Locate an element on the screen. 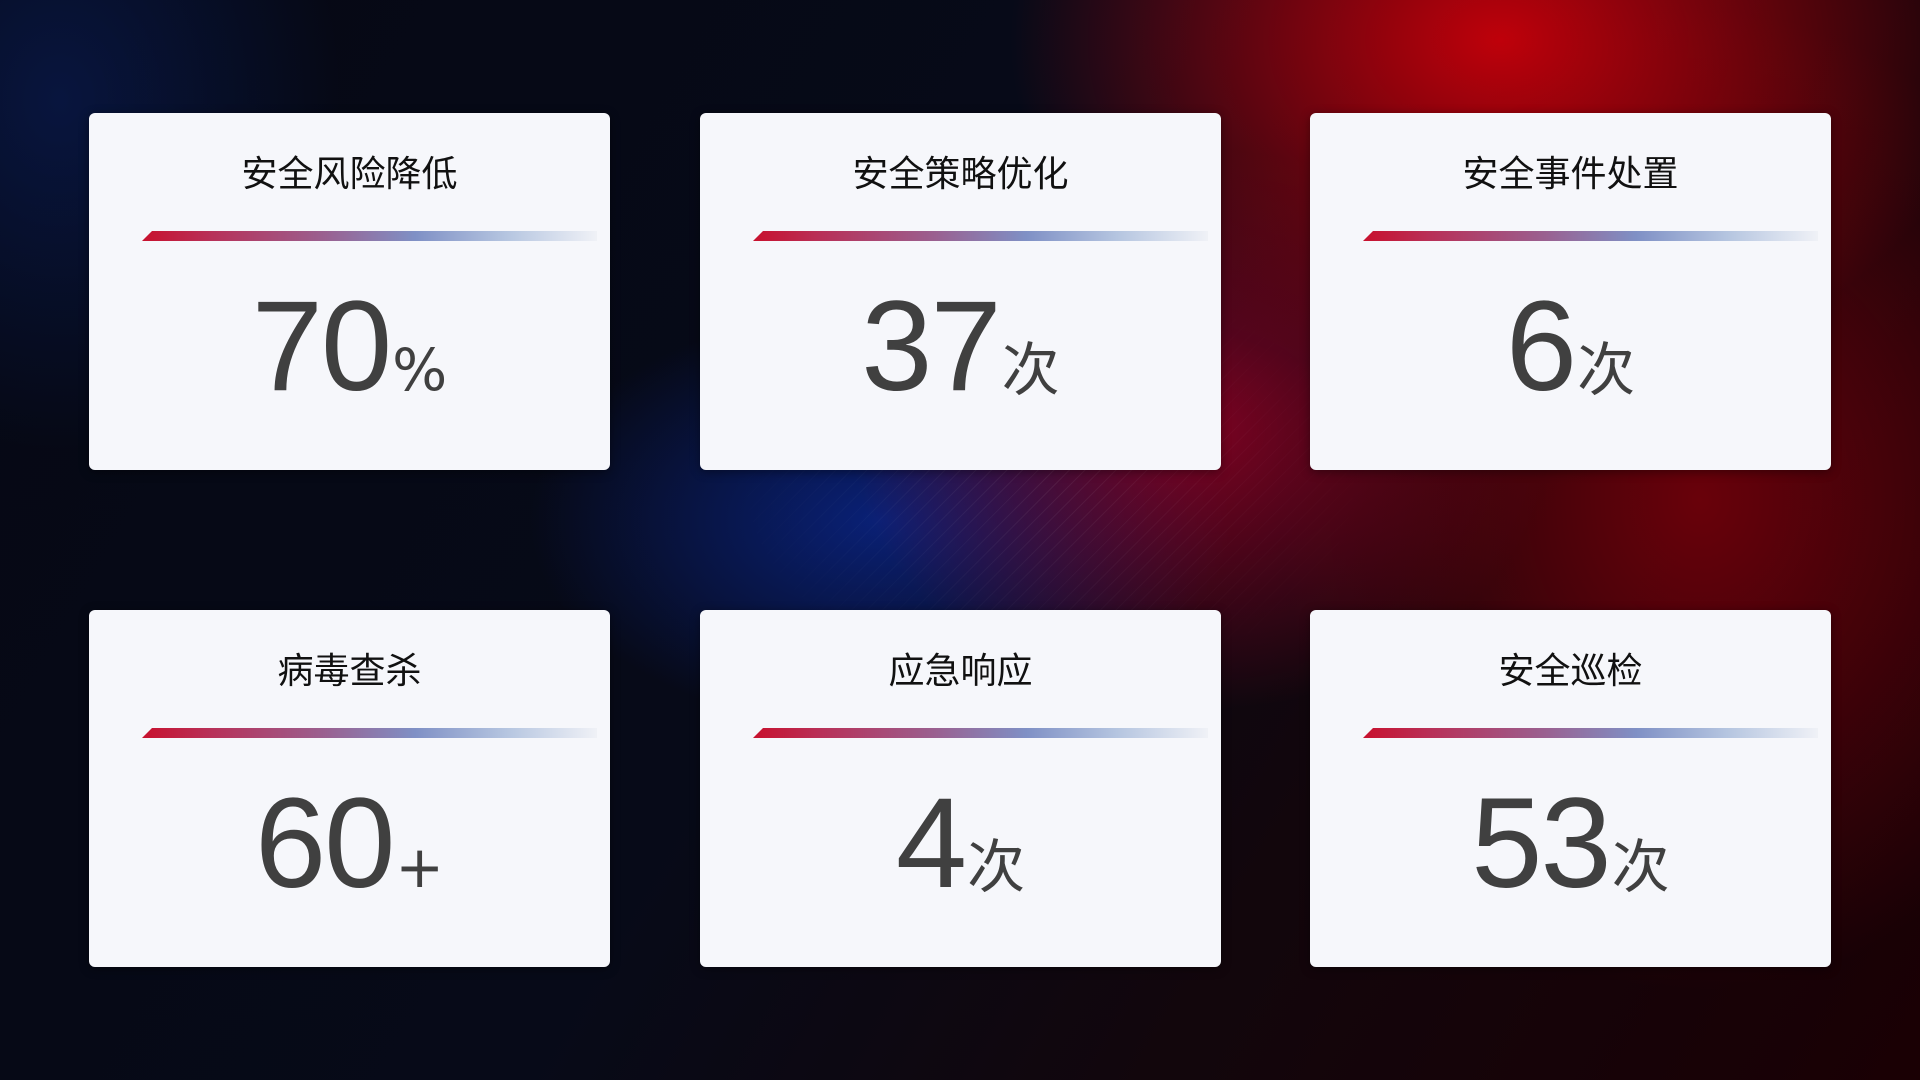  card-value: 6次 is located at coordinates (1570, 346).